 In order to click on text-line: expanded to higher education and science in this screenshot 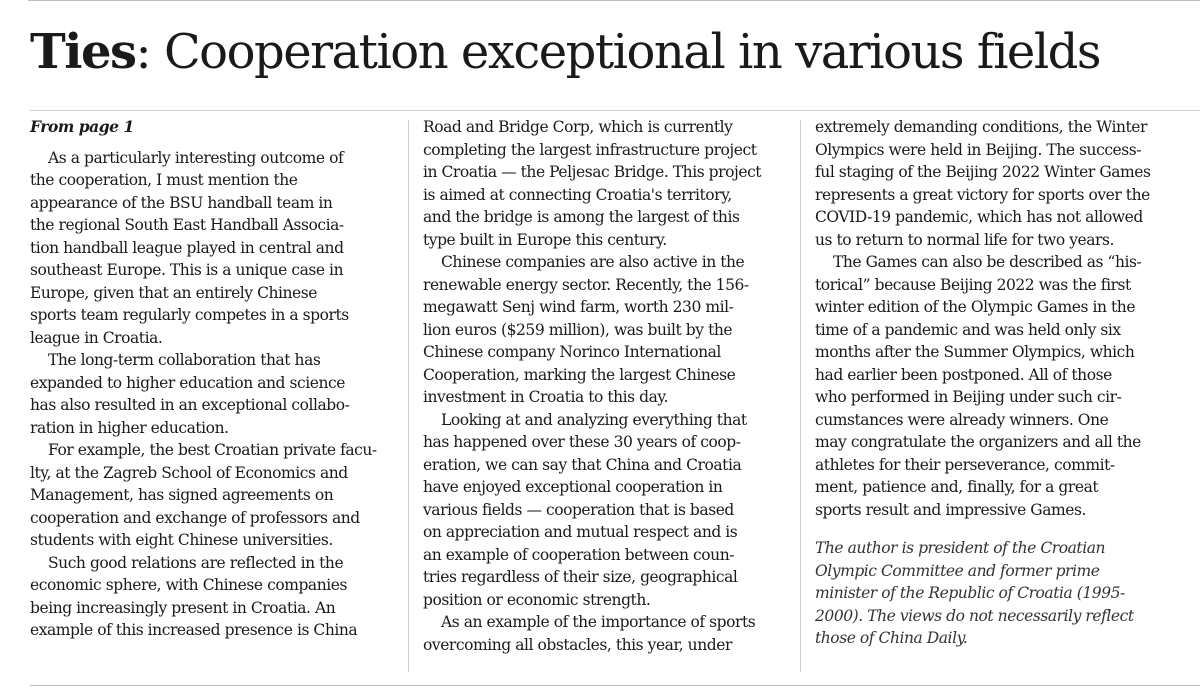, I will do `click(187, 382)`.